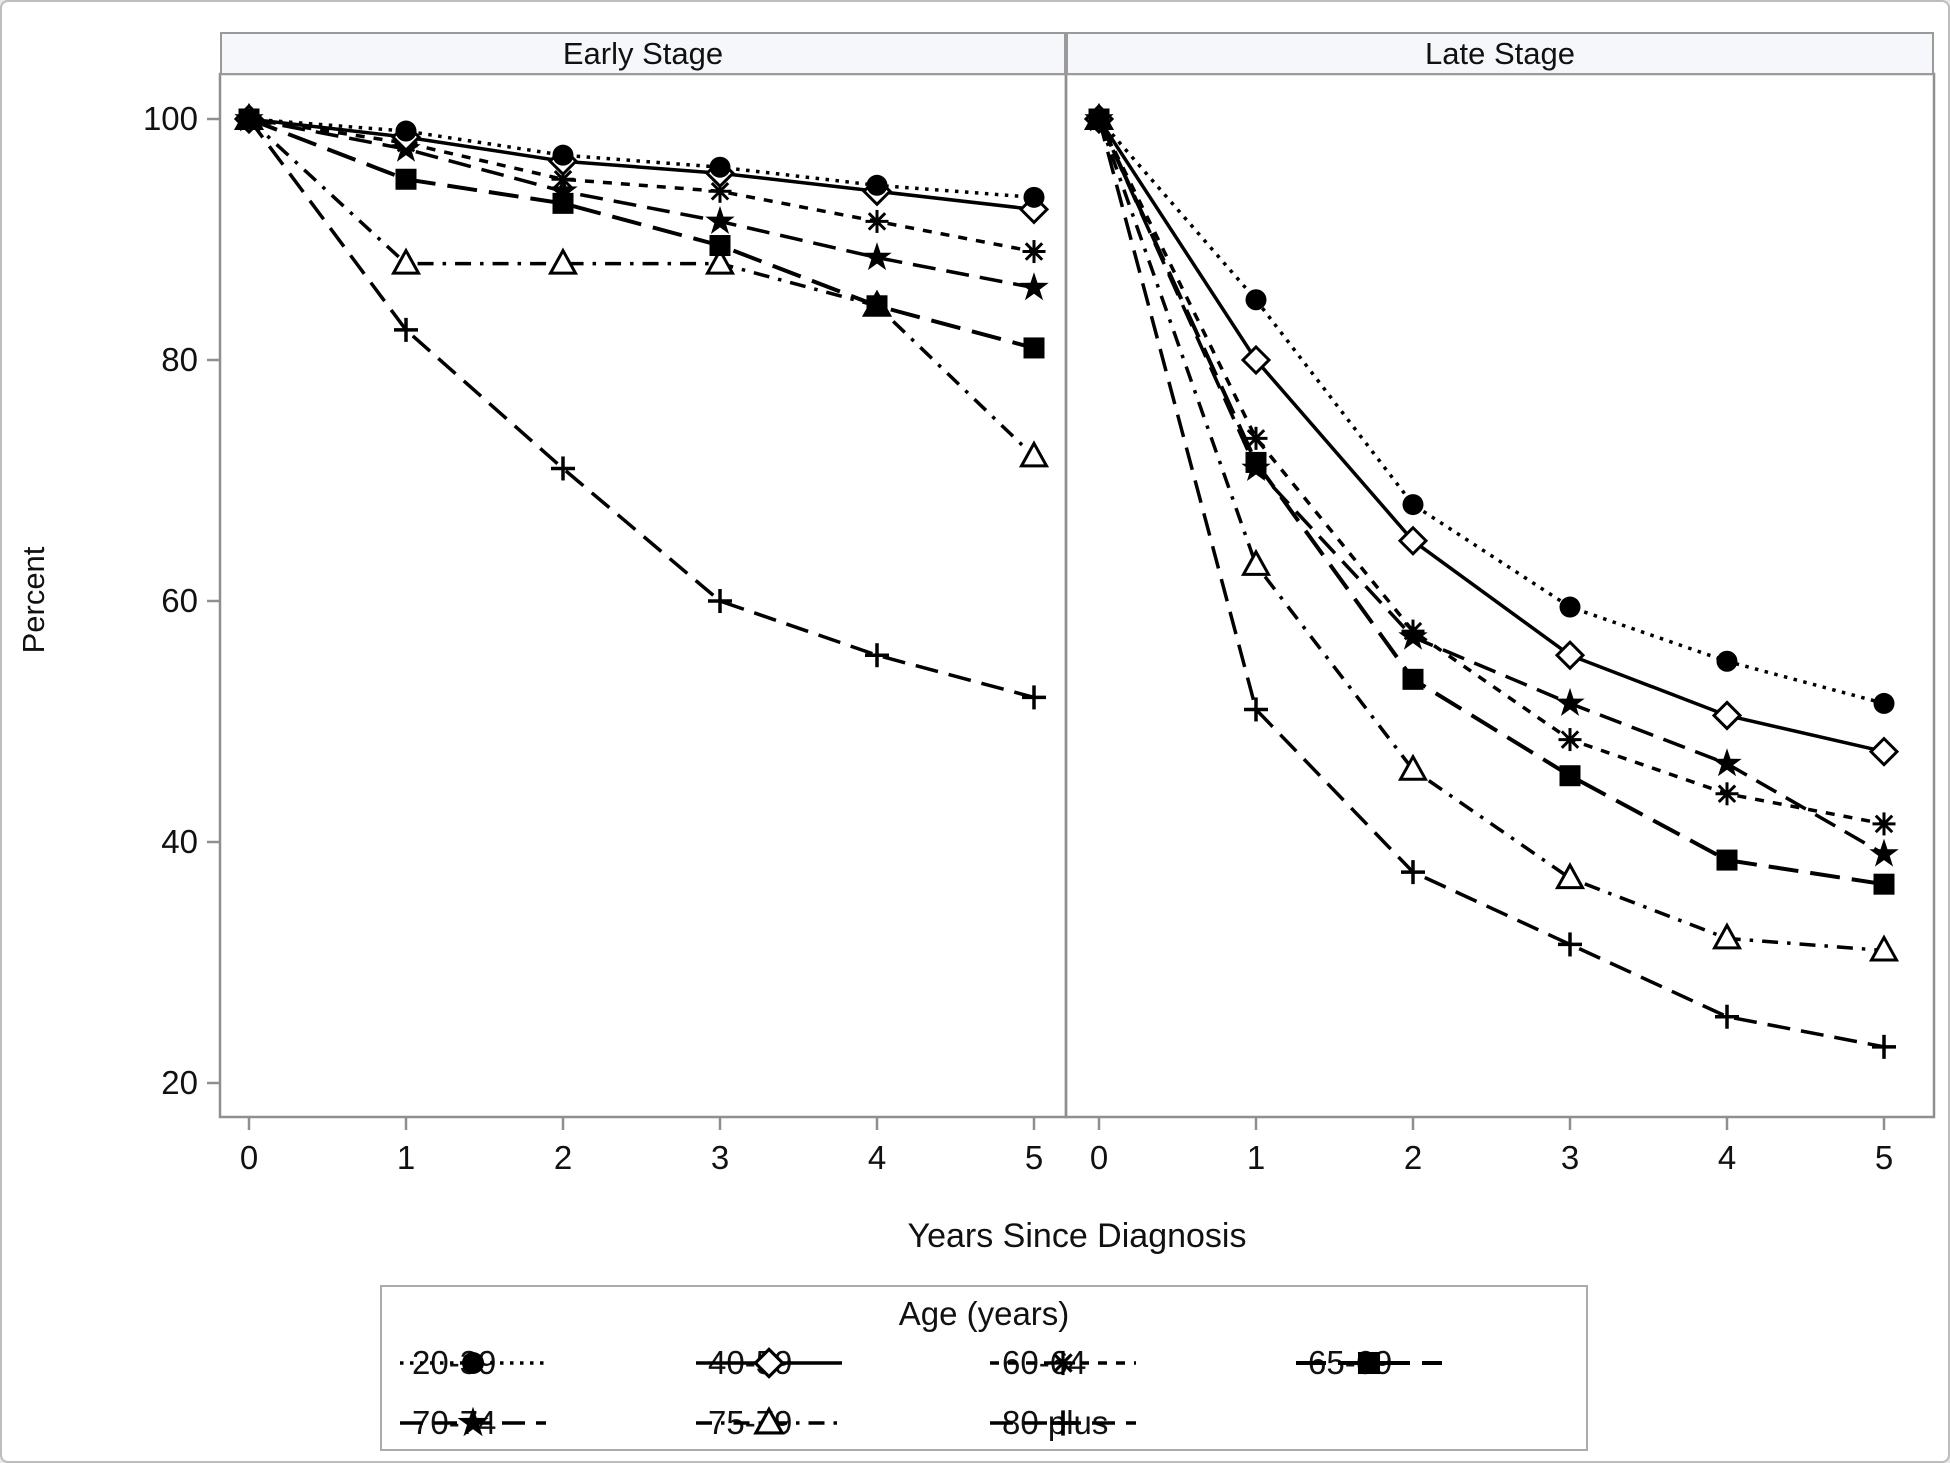  I want to click on legend-item-20-39: 20-39, so click(472, 1363).